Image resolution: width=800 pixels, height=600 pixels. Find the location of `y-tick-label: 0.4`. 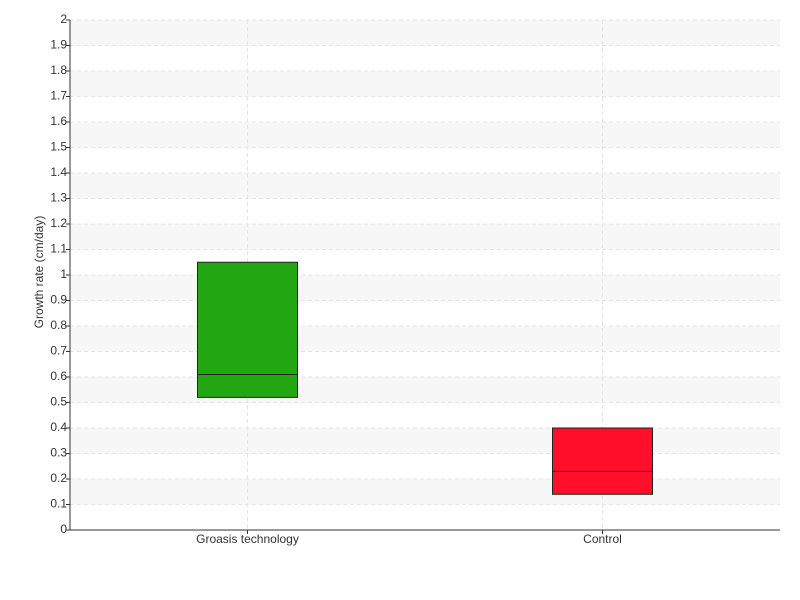

y-tick-label: 0.4 is located at coordinates (58, 427).